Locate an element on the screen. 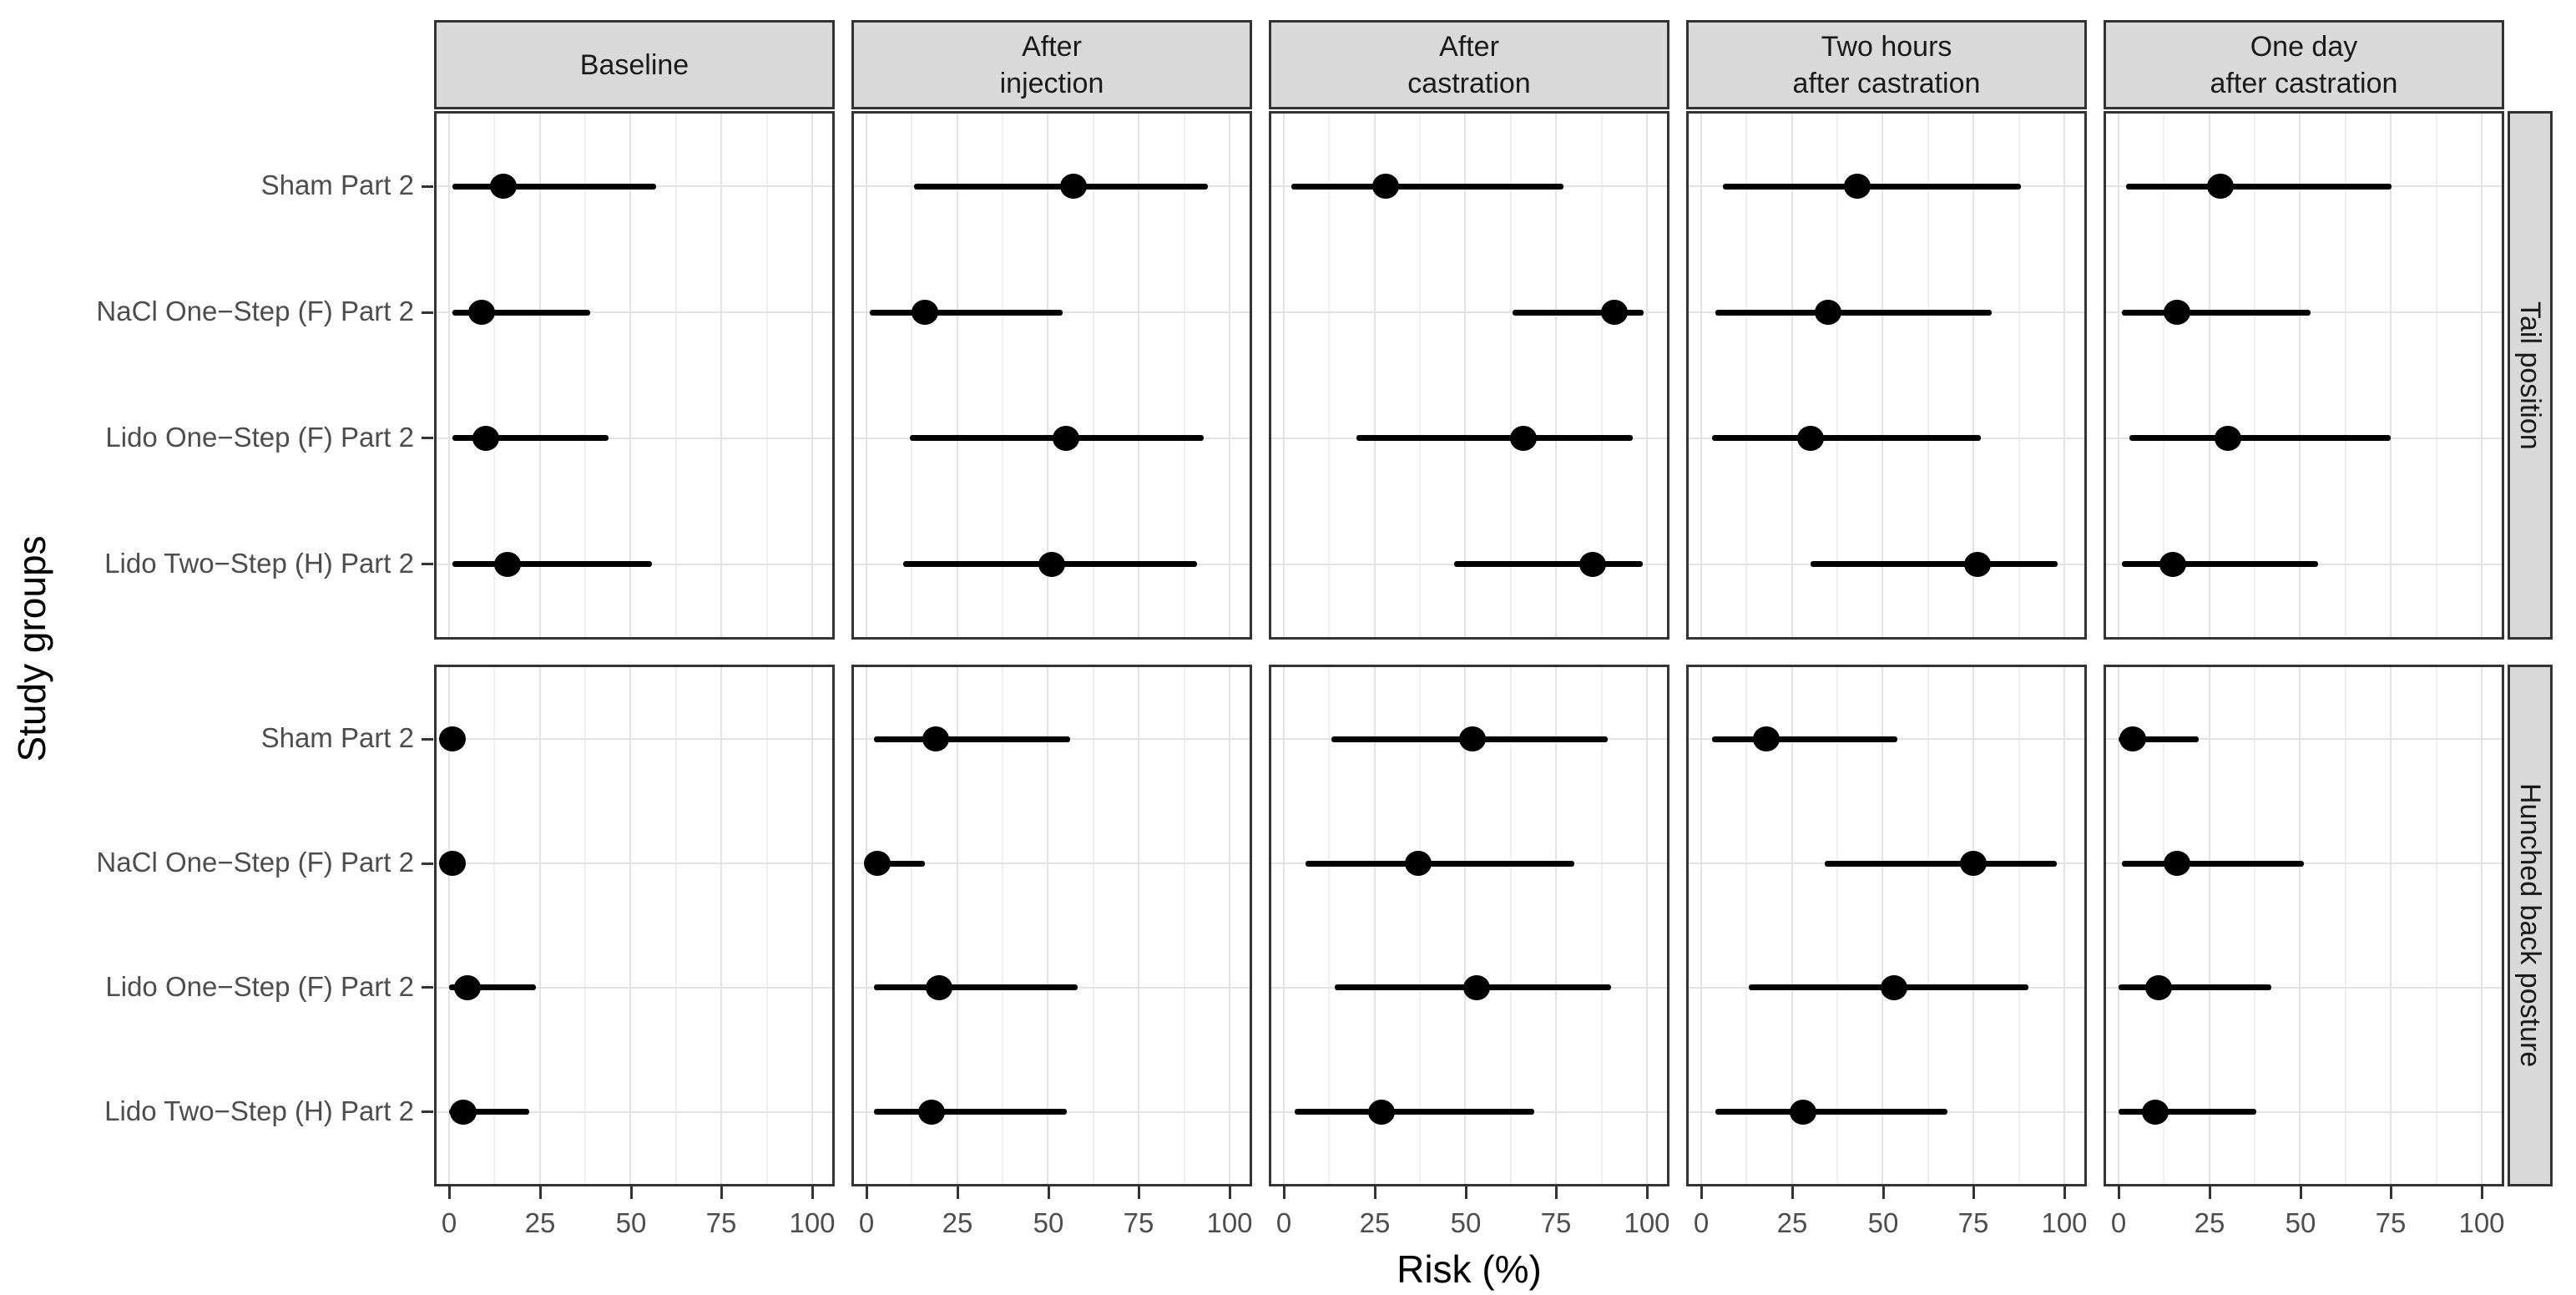 Image resolution: width=2576 pixels, height=1295 pixels. y-tick-label: Lido One−Step (F) Part 2 is located at coordinates (259, 987).